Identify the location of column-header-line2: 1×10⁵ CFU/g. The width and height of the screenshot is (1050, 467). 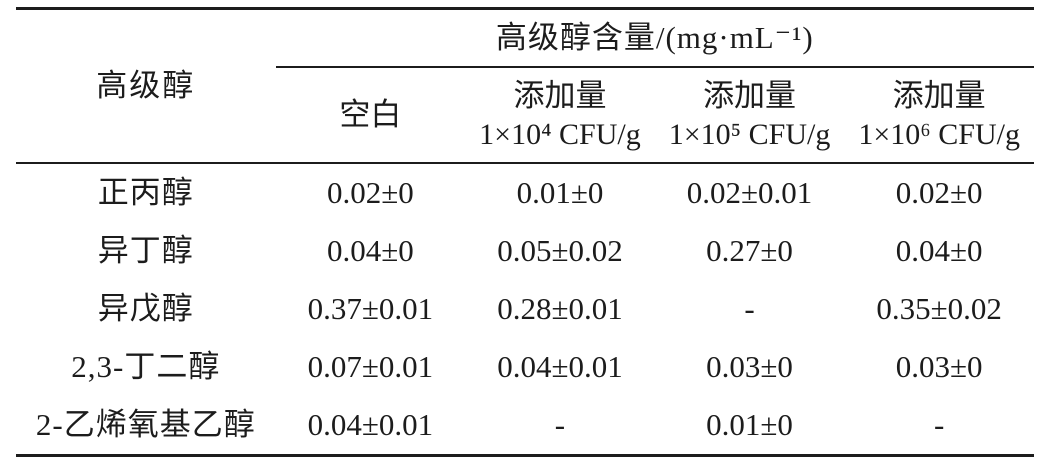
(749, 134).